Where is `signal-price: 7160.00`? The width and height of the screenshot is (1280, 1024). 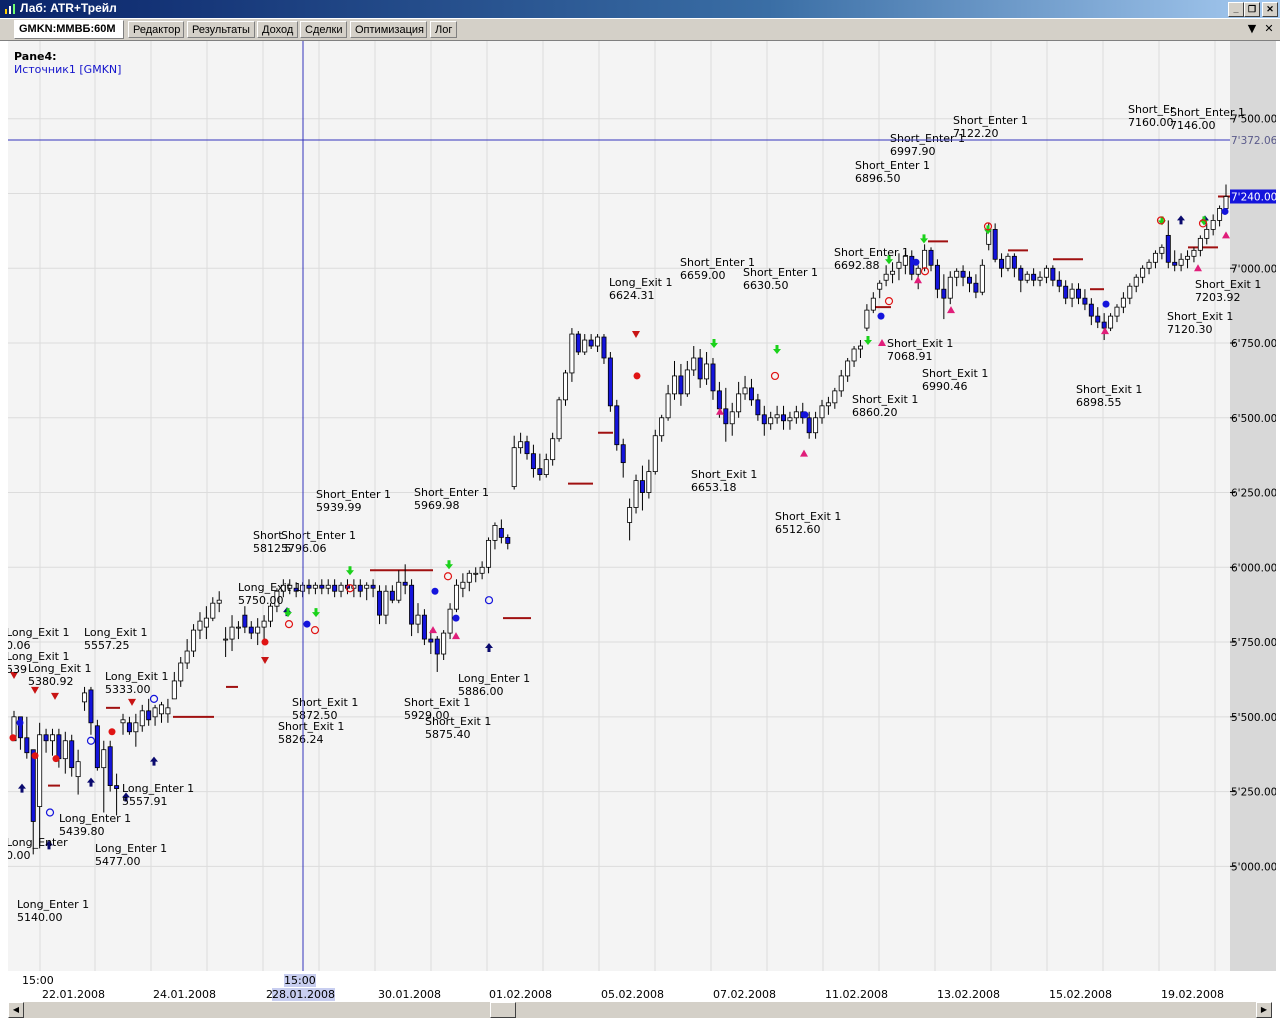 signal-price: 7160.00 is located at coordinates (1151, 122).